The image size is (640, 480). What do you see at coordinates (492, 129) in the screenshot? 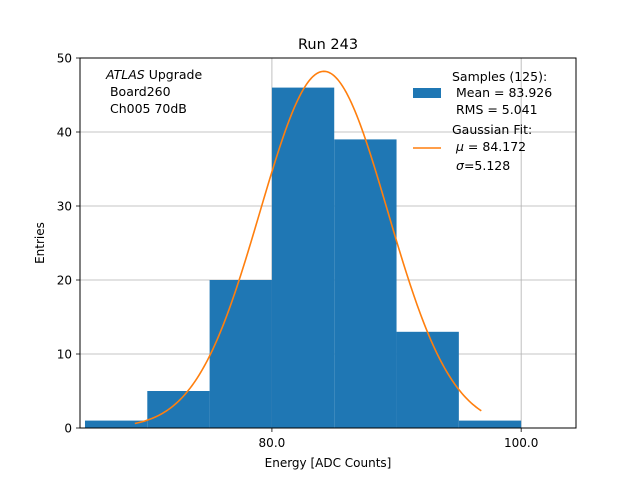
I see `legend-fit-title: Gaussian Fit:` at bounding box center [492, 129].